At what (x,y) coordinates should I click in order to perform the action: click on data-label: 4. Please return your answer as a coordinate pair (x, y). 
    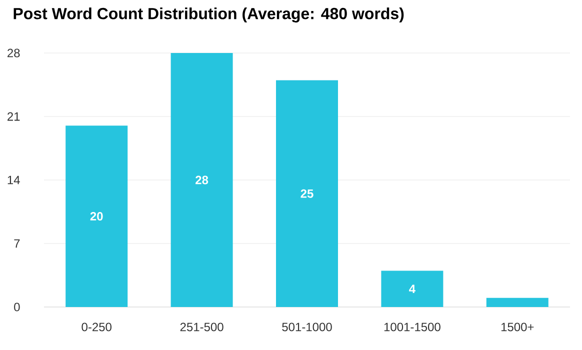
    Looking at the image, I should click on (412, 288).